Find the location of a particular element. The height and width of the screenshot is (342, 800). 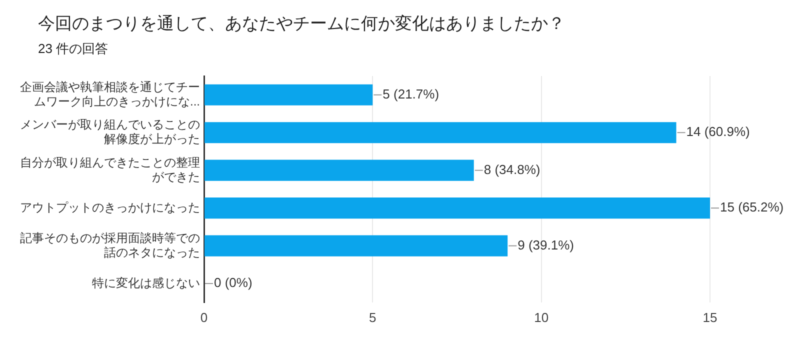

y-tick-label: メンバーが取り組んでいることの解像度が上がった is located at coordinates (110, 132).